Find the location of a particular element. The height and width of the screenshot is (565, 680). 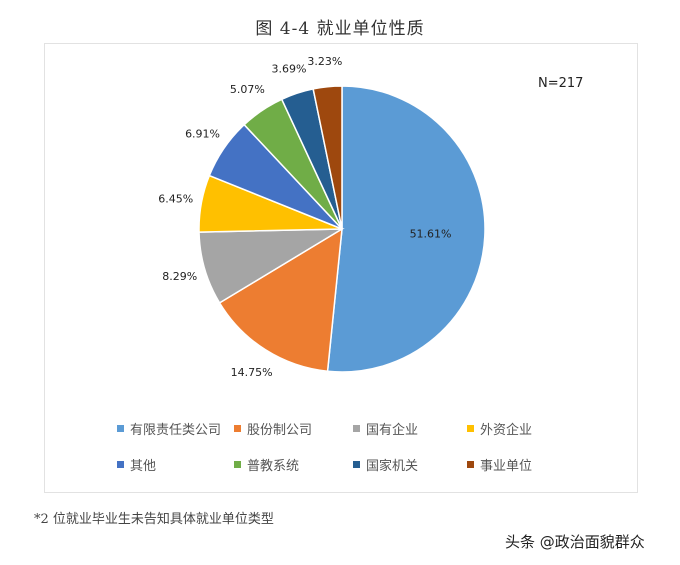

legend-item: 事业单位 is located at coordinates (499, 464).